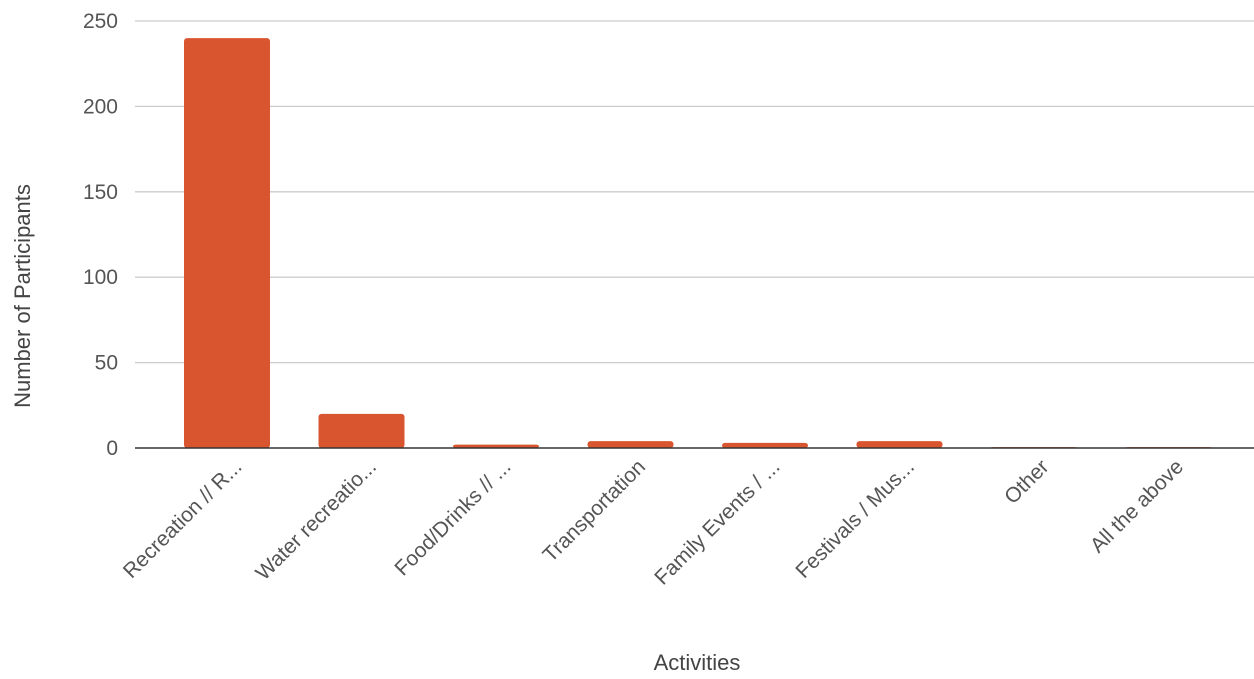 The width and height of the screenshot is (1254, 679). What do you see at coordinates (594, 510) in the screenshot?
I see `x-tick-label: Transportation` at bounding box center [594, 510].